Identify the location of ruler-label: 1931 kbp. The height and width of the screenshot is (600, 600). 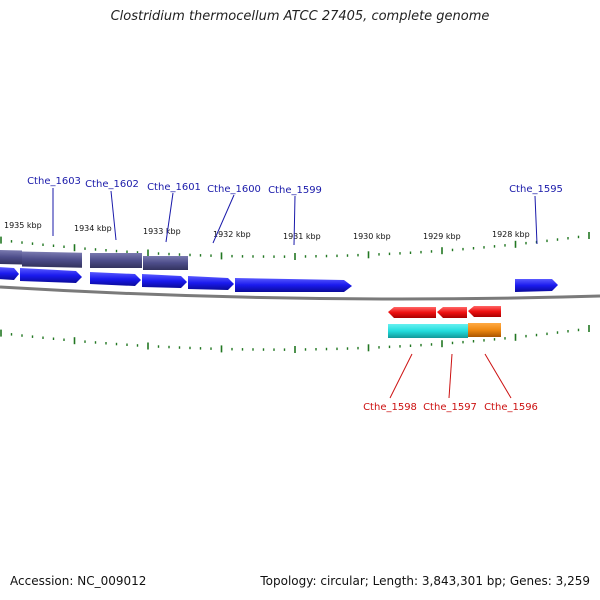
(302, 236).